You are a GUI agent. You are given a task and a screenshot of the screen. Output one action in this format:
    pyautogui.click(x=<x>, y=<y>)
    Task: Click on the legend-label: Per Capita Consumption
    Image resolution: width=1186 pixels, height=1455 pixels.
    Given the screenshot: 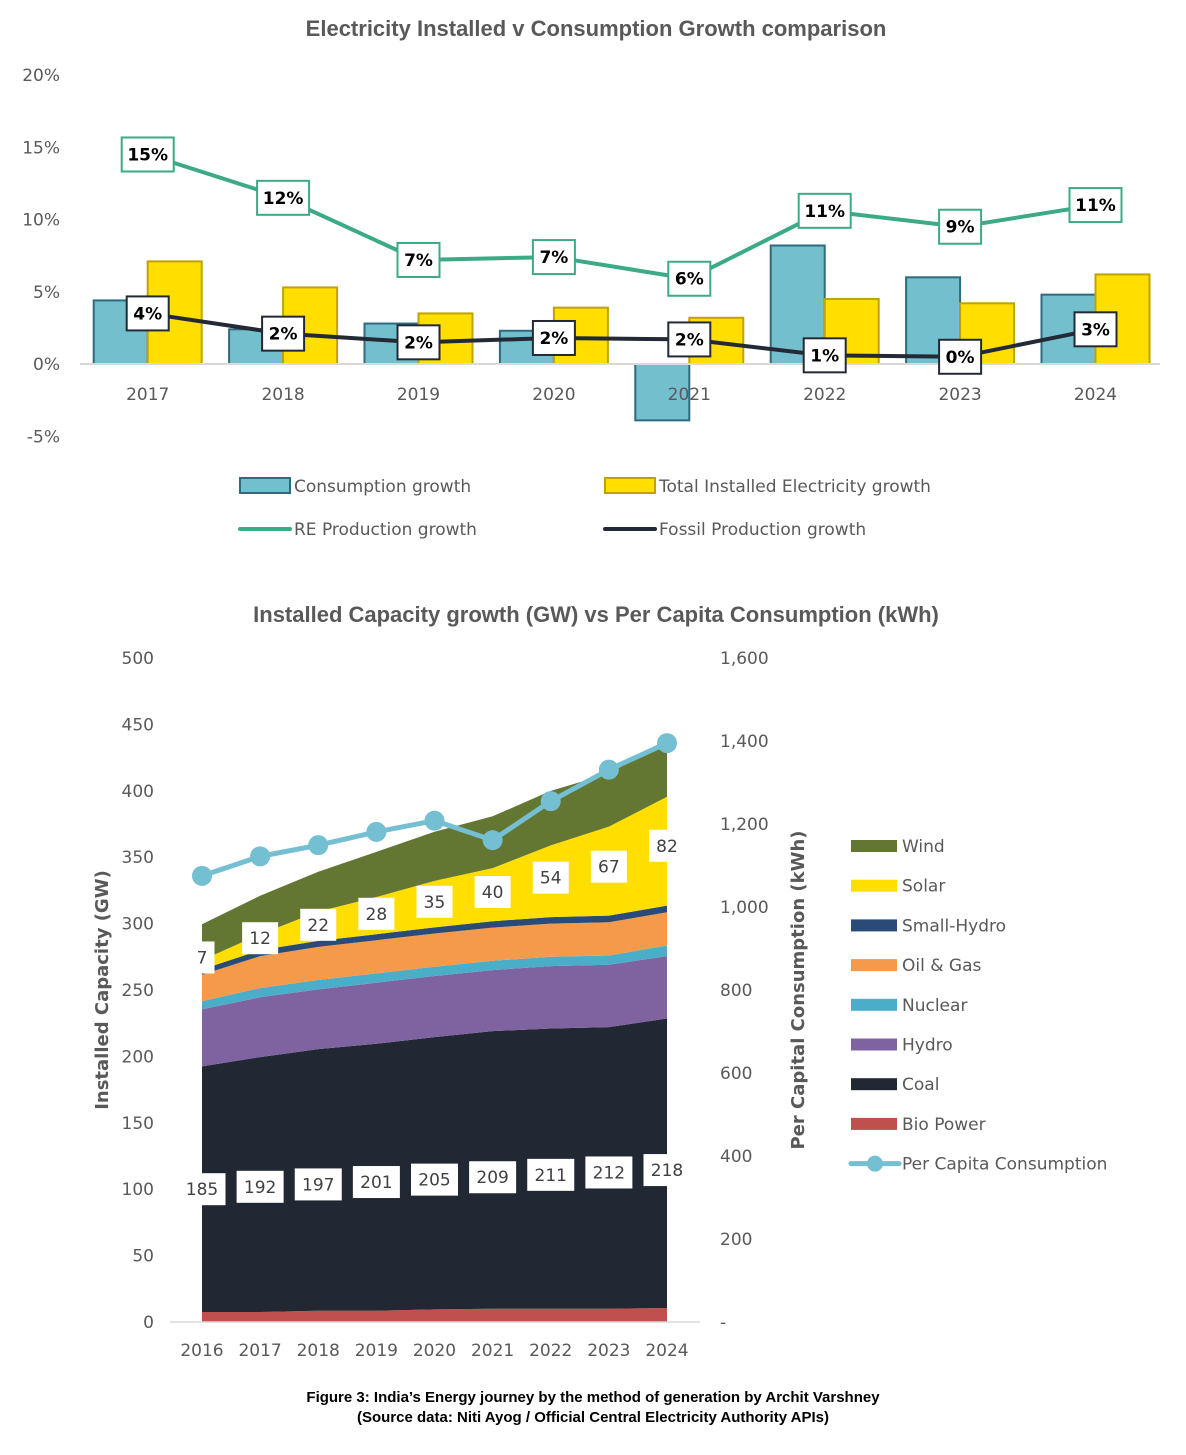 What is the action you would take?
    pyautogui.click(x=1004, y=1165)
    